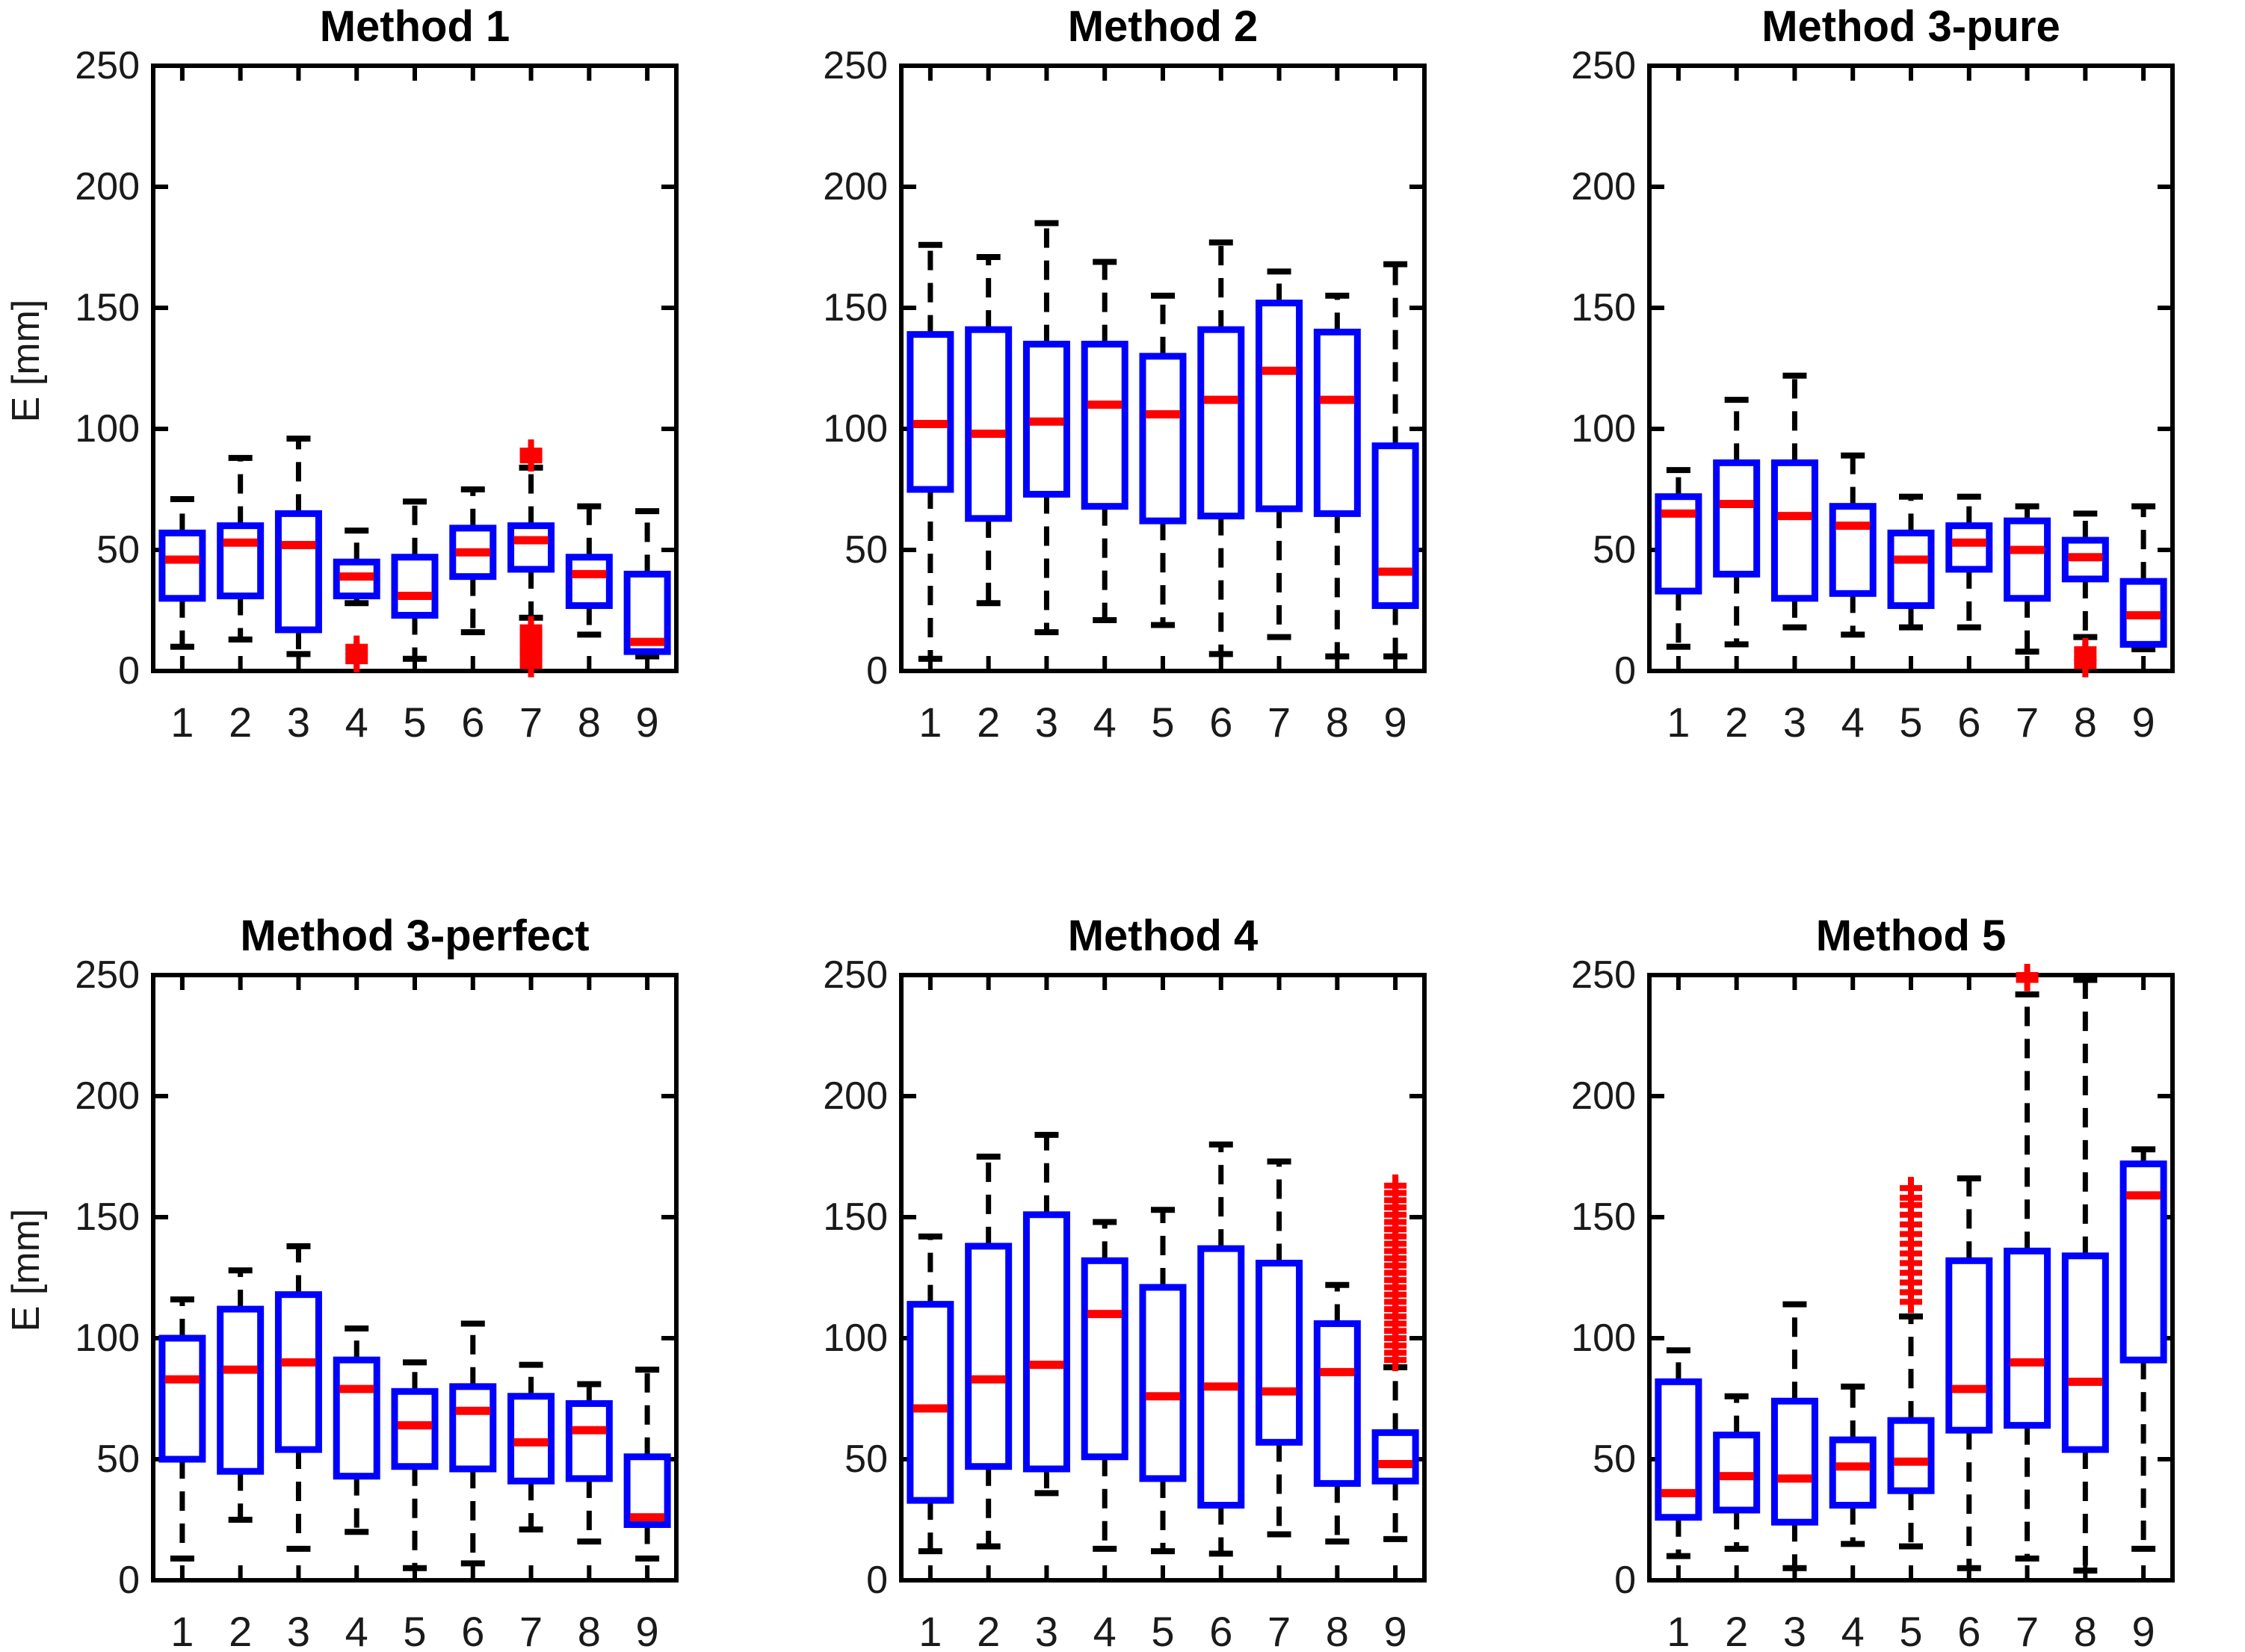 This screenshot has width=2245, height=1652. Describe the element at coordinates (1873, 374) in the screenshot. I see `chart-method-3-pure: Method 3-pure 0 50 100 150 200 250 1 2 3 4 5 6 7 8 9` at that location.